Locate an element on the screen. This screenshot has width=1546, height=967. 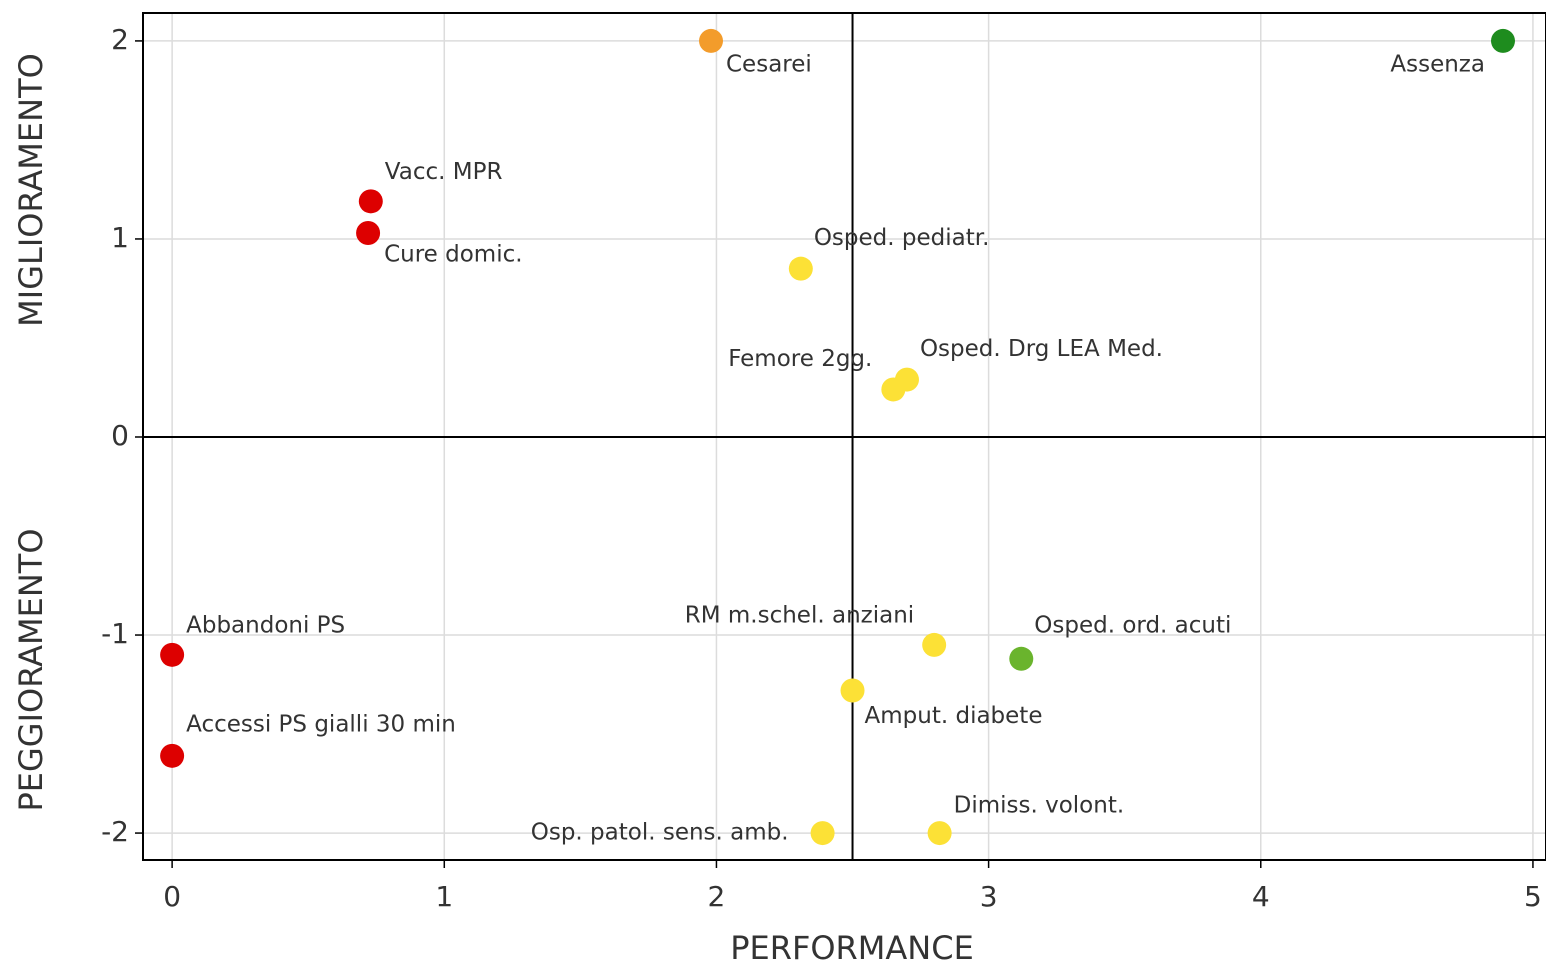
y-axis-label: MIGLIORAMENTO is located at coordinates (31, 190).